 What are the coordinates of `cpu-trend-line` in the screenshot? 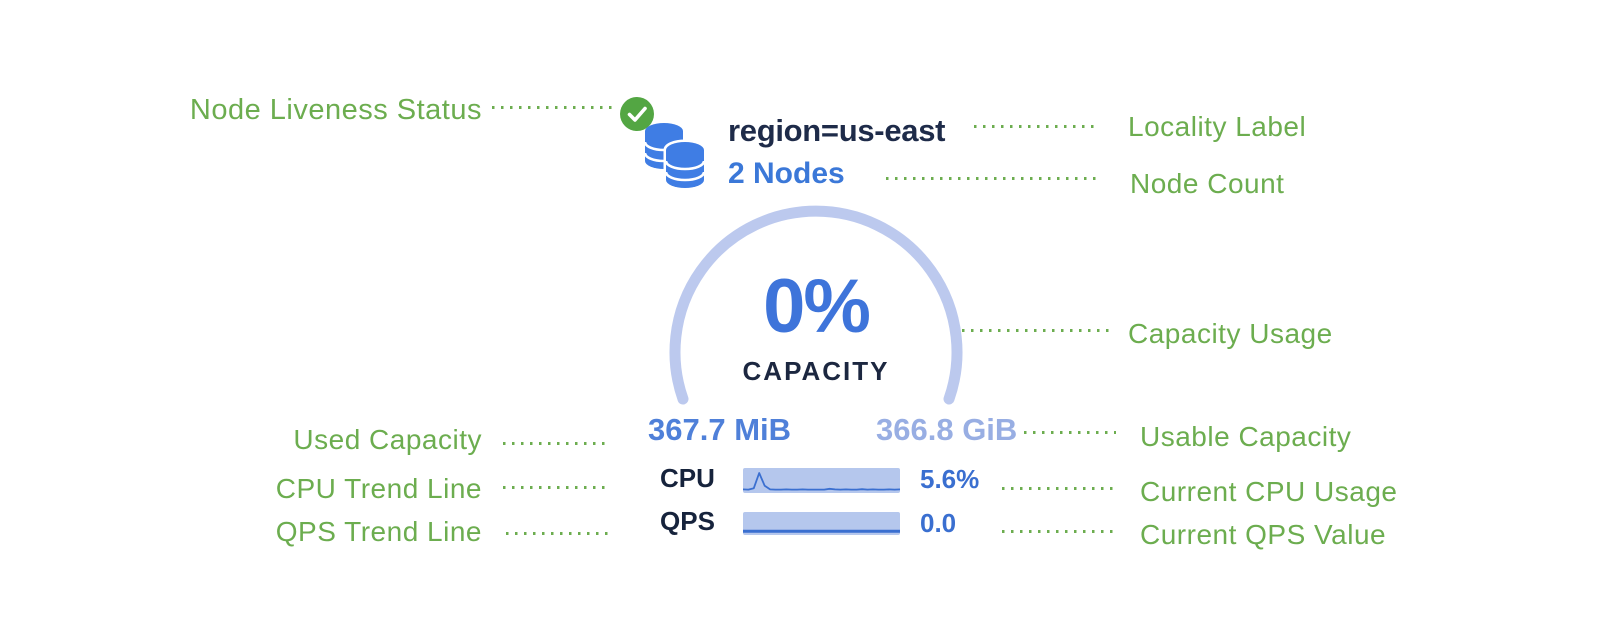 It's located at (821, 481).